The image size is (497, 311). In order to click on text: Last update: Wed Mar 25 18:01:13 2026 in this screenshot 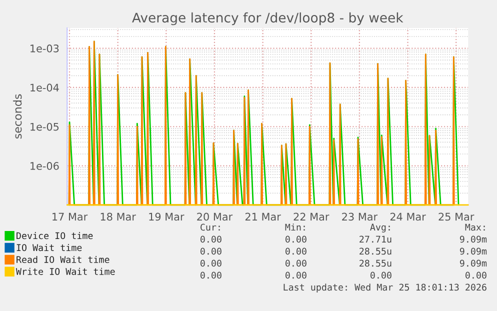, I will do `click(385, 288)`.